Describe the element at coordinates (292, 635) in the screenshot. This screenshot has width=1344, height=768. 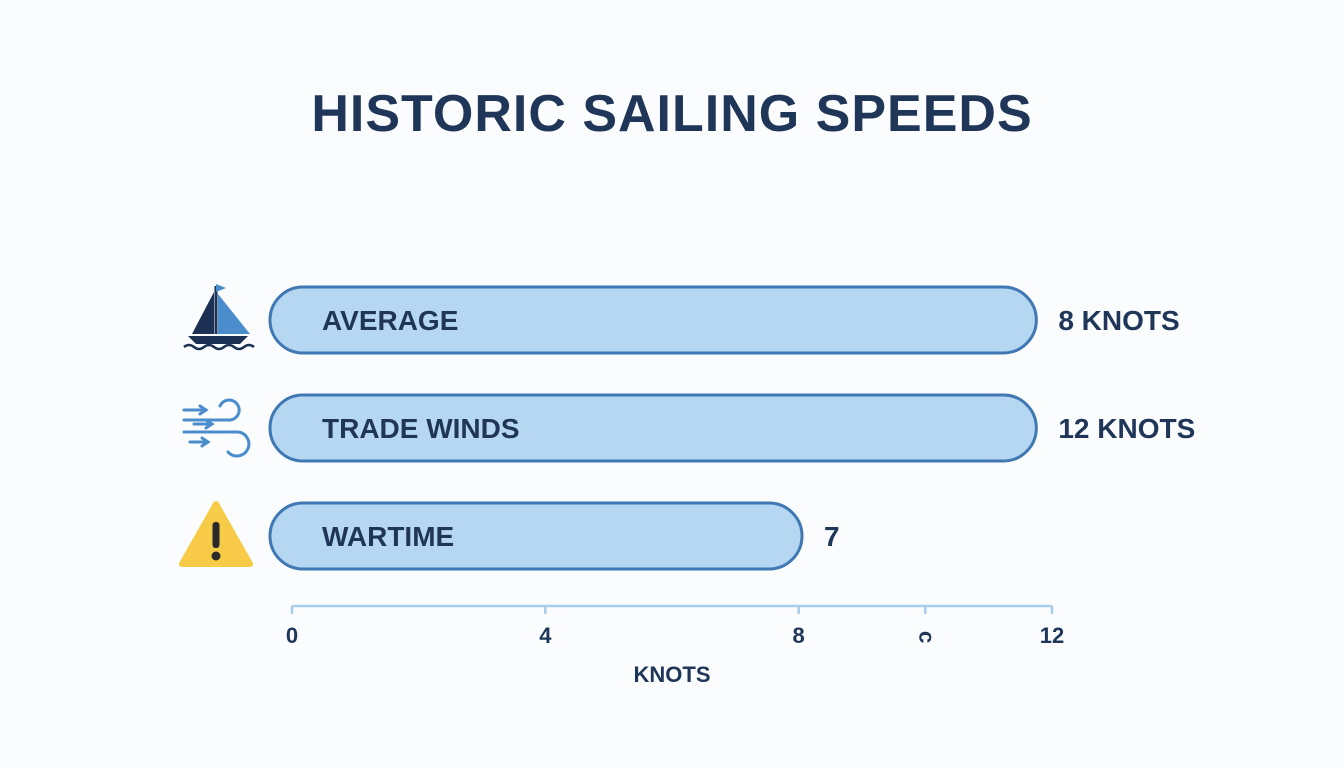
I see `x-tick-label: 0` at that location.